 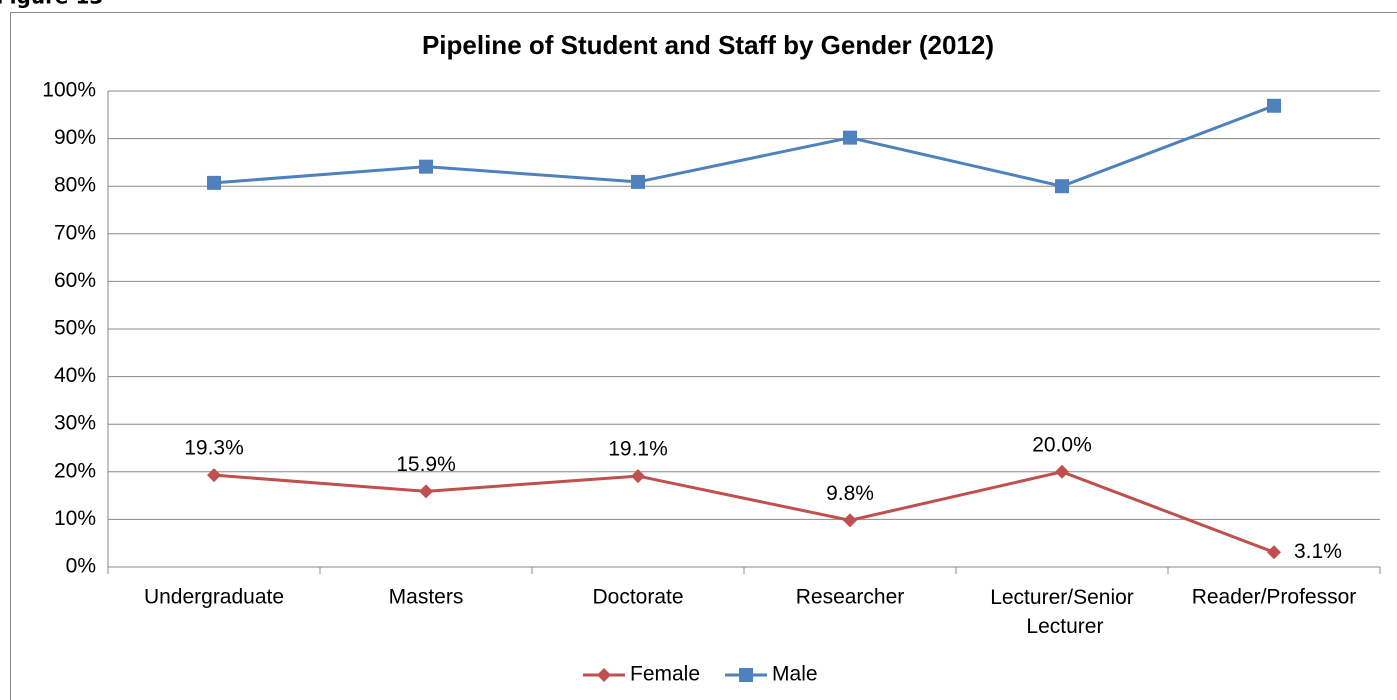 I want to click on y-tick-label: 40%, so click(x=75, y=375).